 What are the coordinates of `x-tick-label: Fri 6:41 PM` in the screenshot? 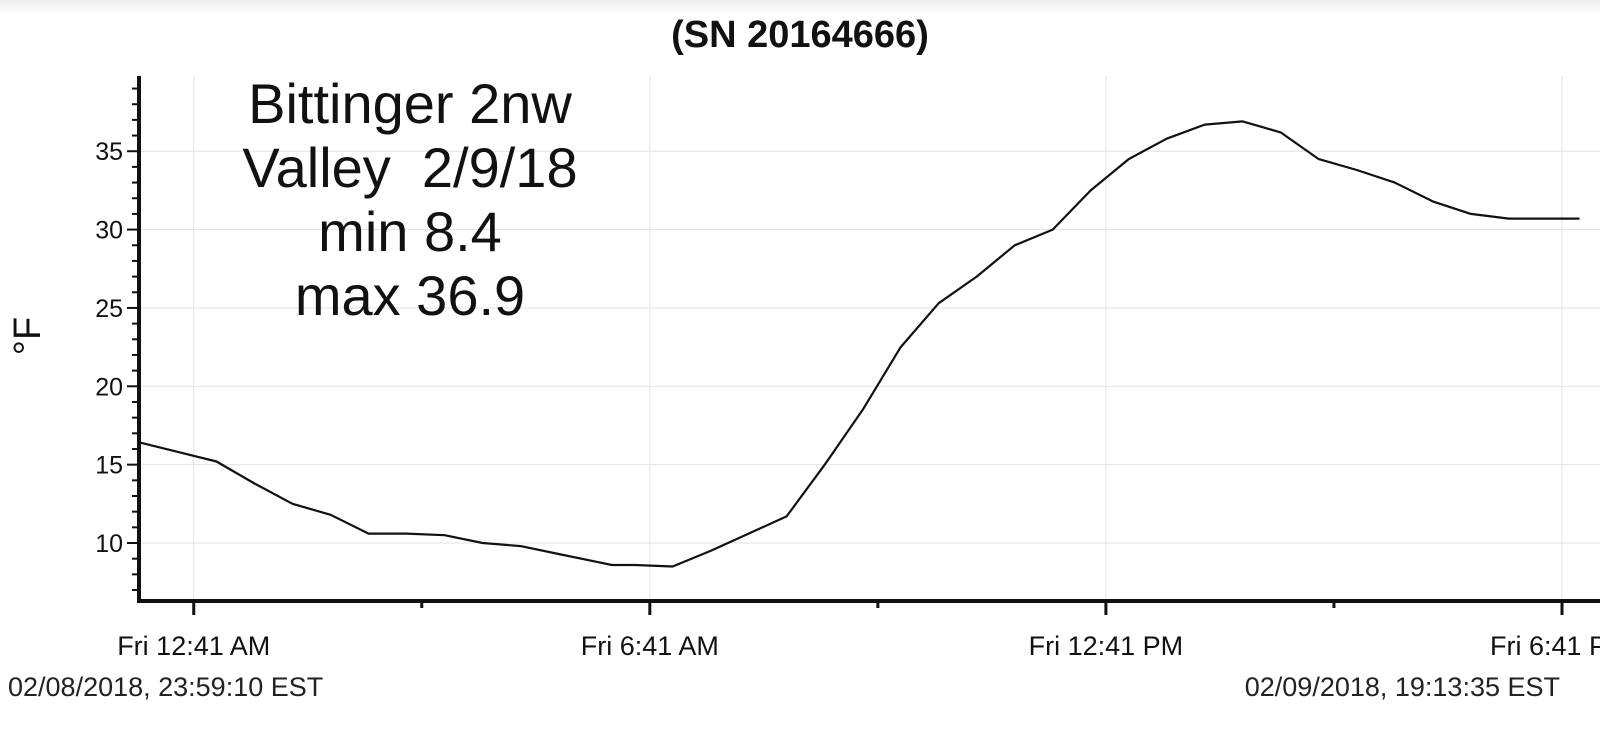 It's located at (1545, 646).